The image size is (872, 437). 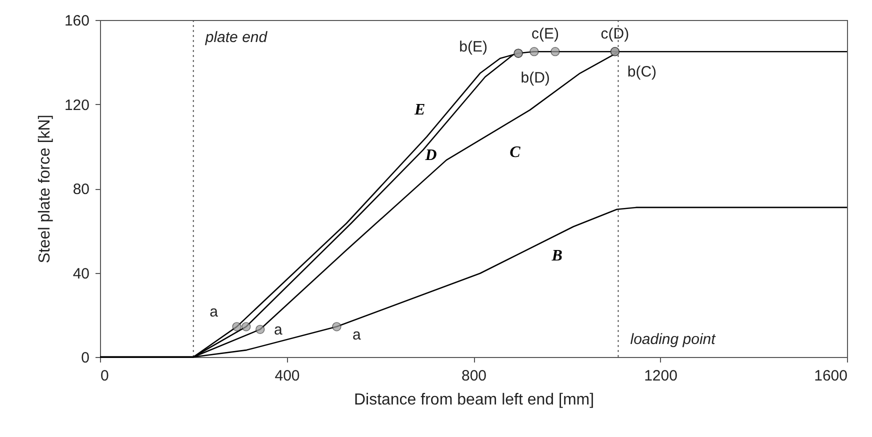 What do you see at coordinates (615, 34) in the screenshot?
I see `data-label: c(D)` at bounding box center [615, 34].